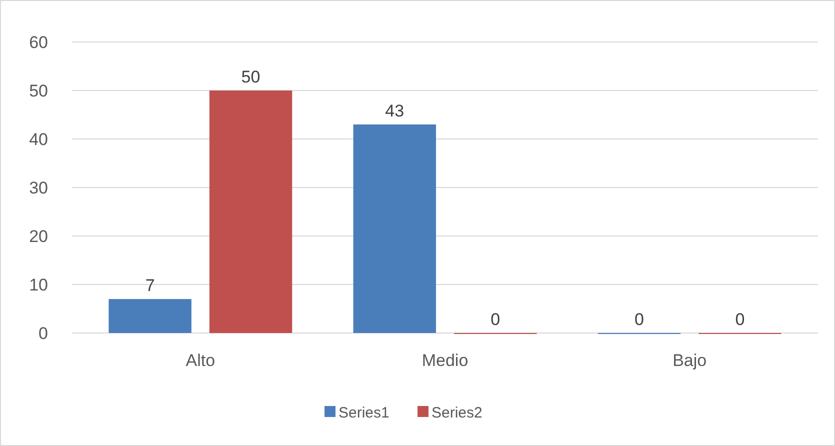 This screenshot has width=835, height=446. What do you see at coordinates (38, 139) in the screenshot?
I see `y-tick-label: 40` at bounding box center [38, 139].